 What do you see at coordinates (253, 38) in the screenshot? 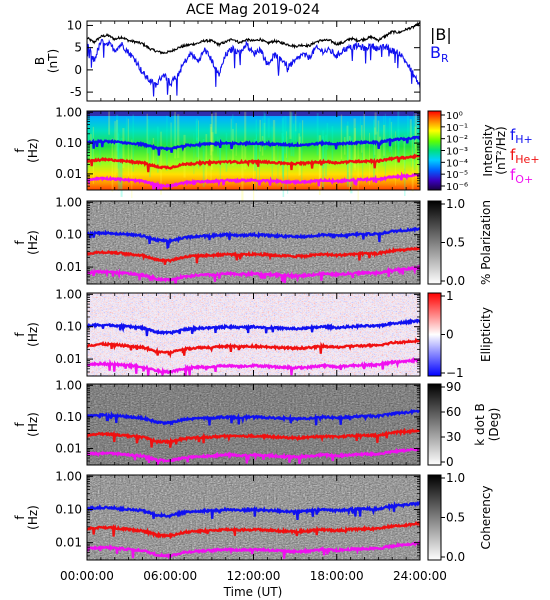
I see `series-line-b-magnitude` at bounding box center [253, 38].